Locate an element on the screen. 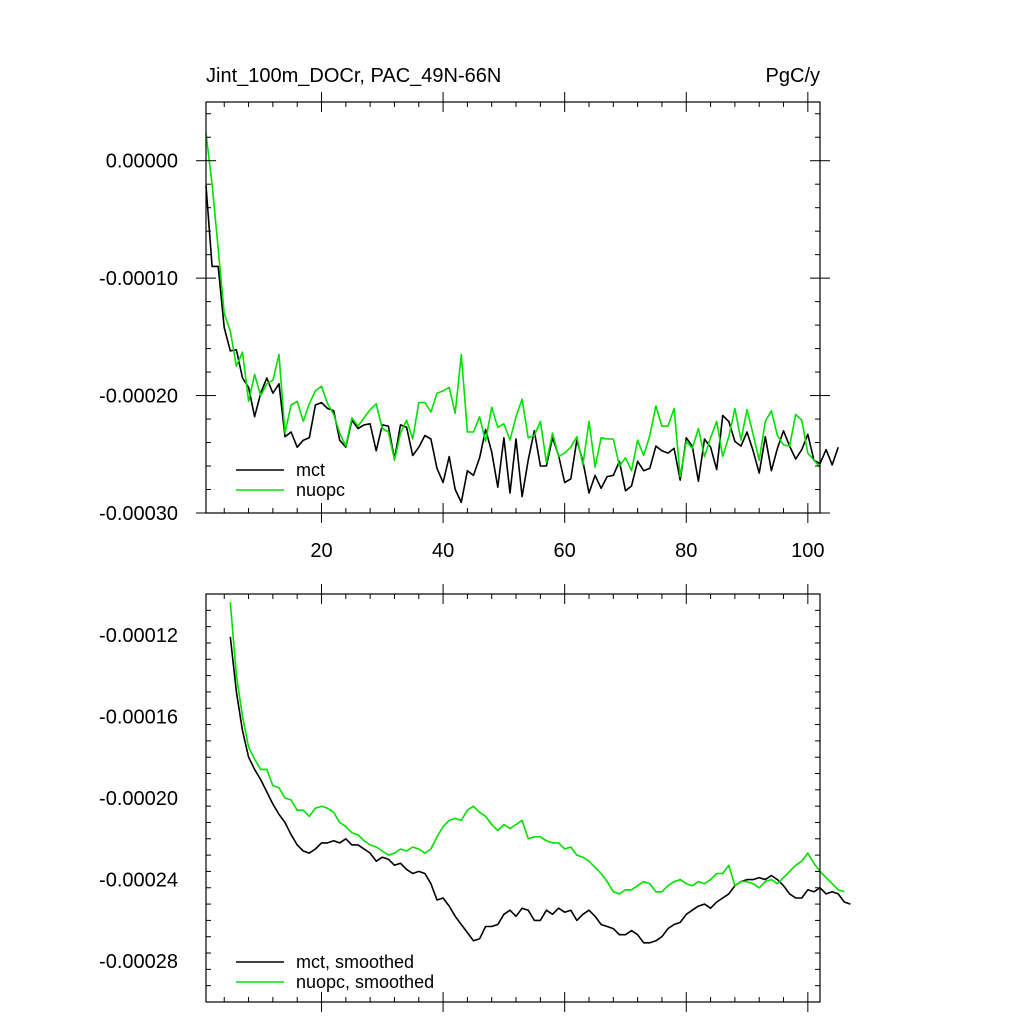 This screenshot has width=1024, height=1024. top-legend: mct nuopc is located at coordinates (290, 480).